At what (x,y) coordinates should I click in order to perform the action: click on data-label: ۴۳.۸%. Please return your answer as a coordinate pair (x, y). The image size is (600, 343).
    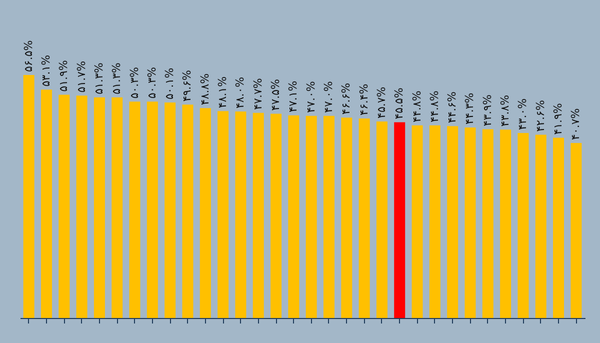
    Looking at the image, I should click on (505, 110).